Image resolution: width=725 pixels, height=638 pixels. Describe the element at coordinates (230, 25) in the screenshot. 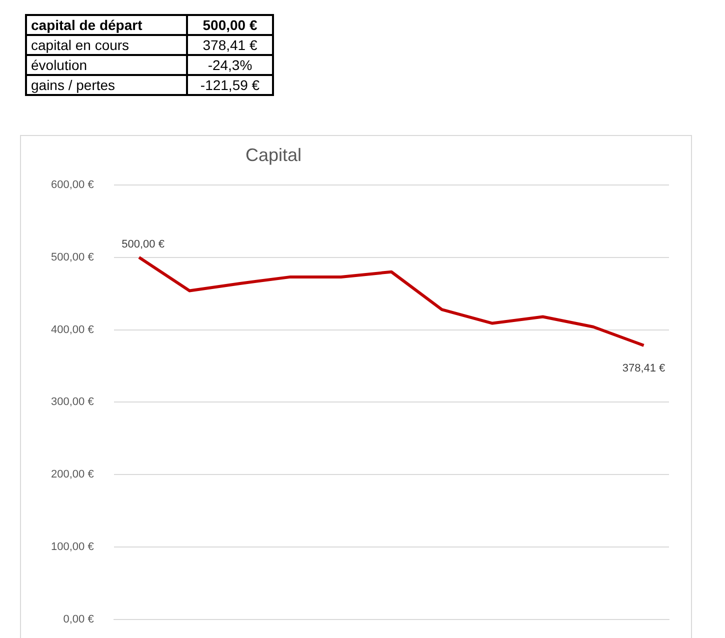

I see `text: 500,00 €` at that location.